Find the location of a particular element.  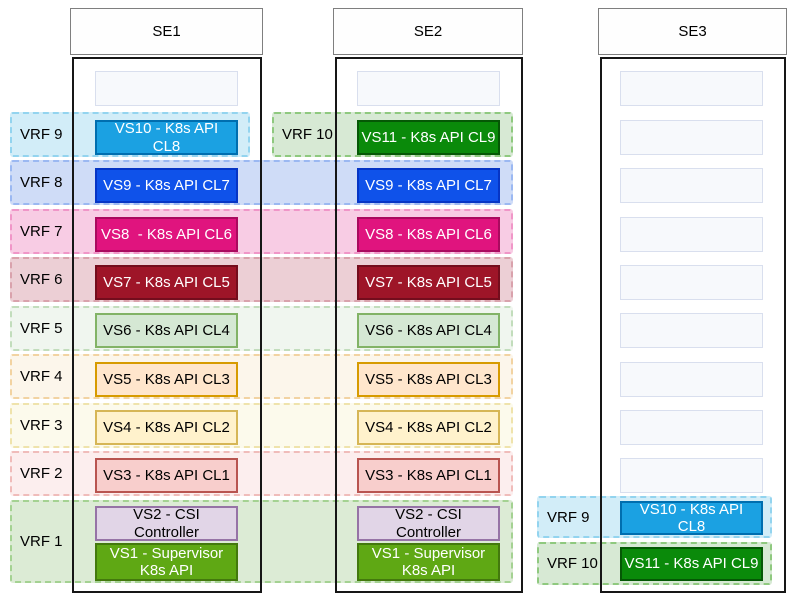

se2-vs11-box: VS11 - K8s API CL9 is located at coordinates (428, 137).